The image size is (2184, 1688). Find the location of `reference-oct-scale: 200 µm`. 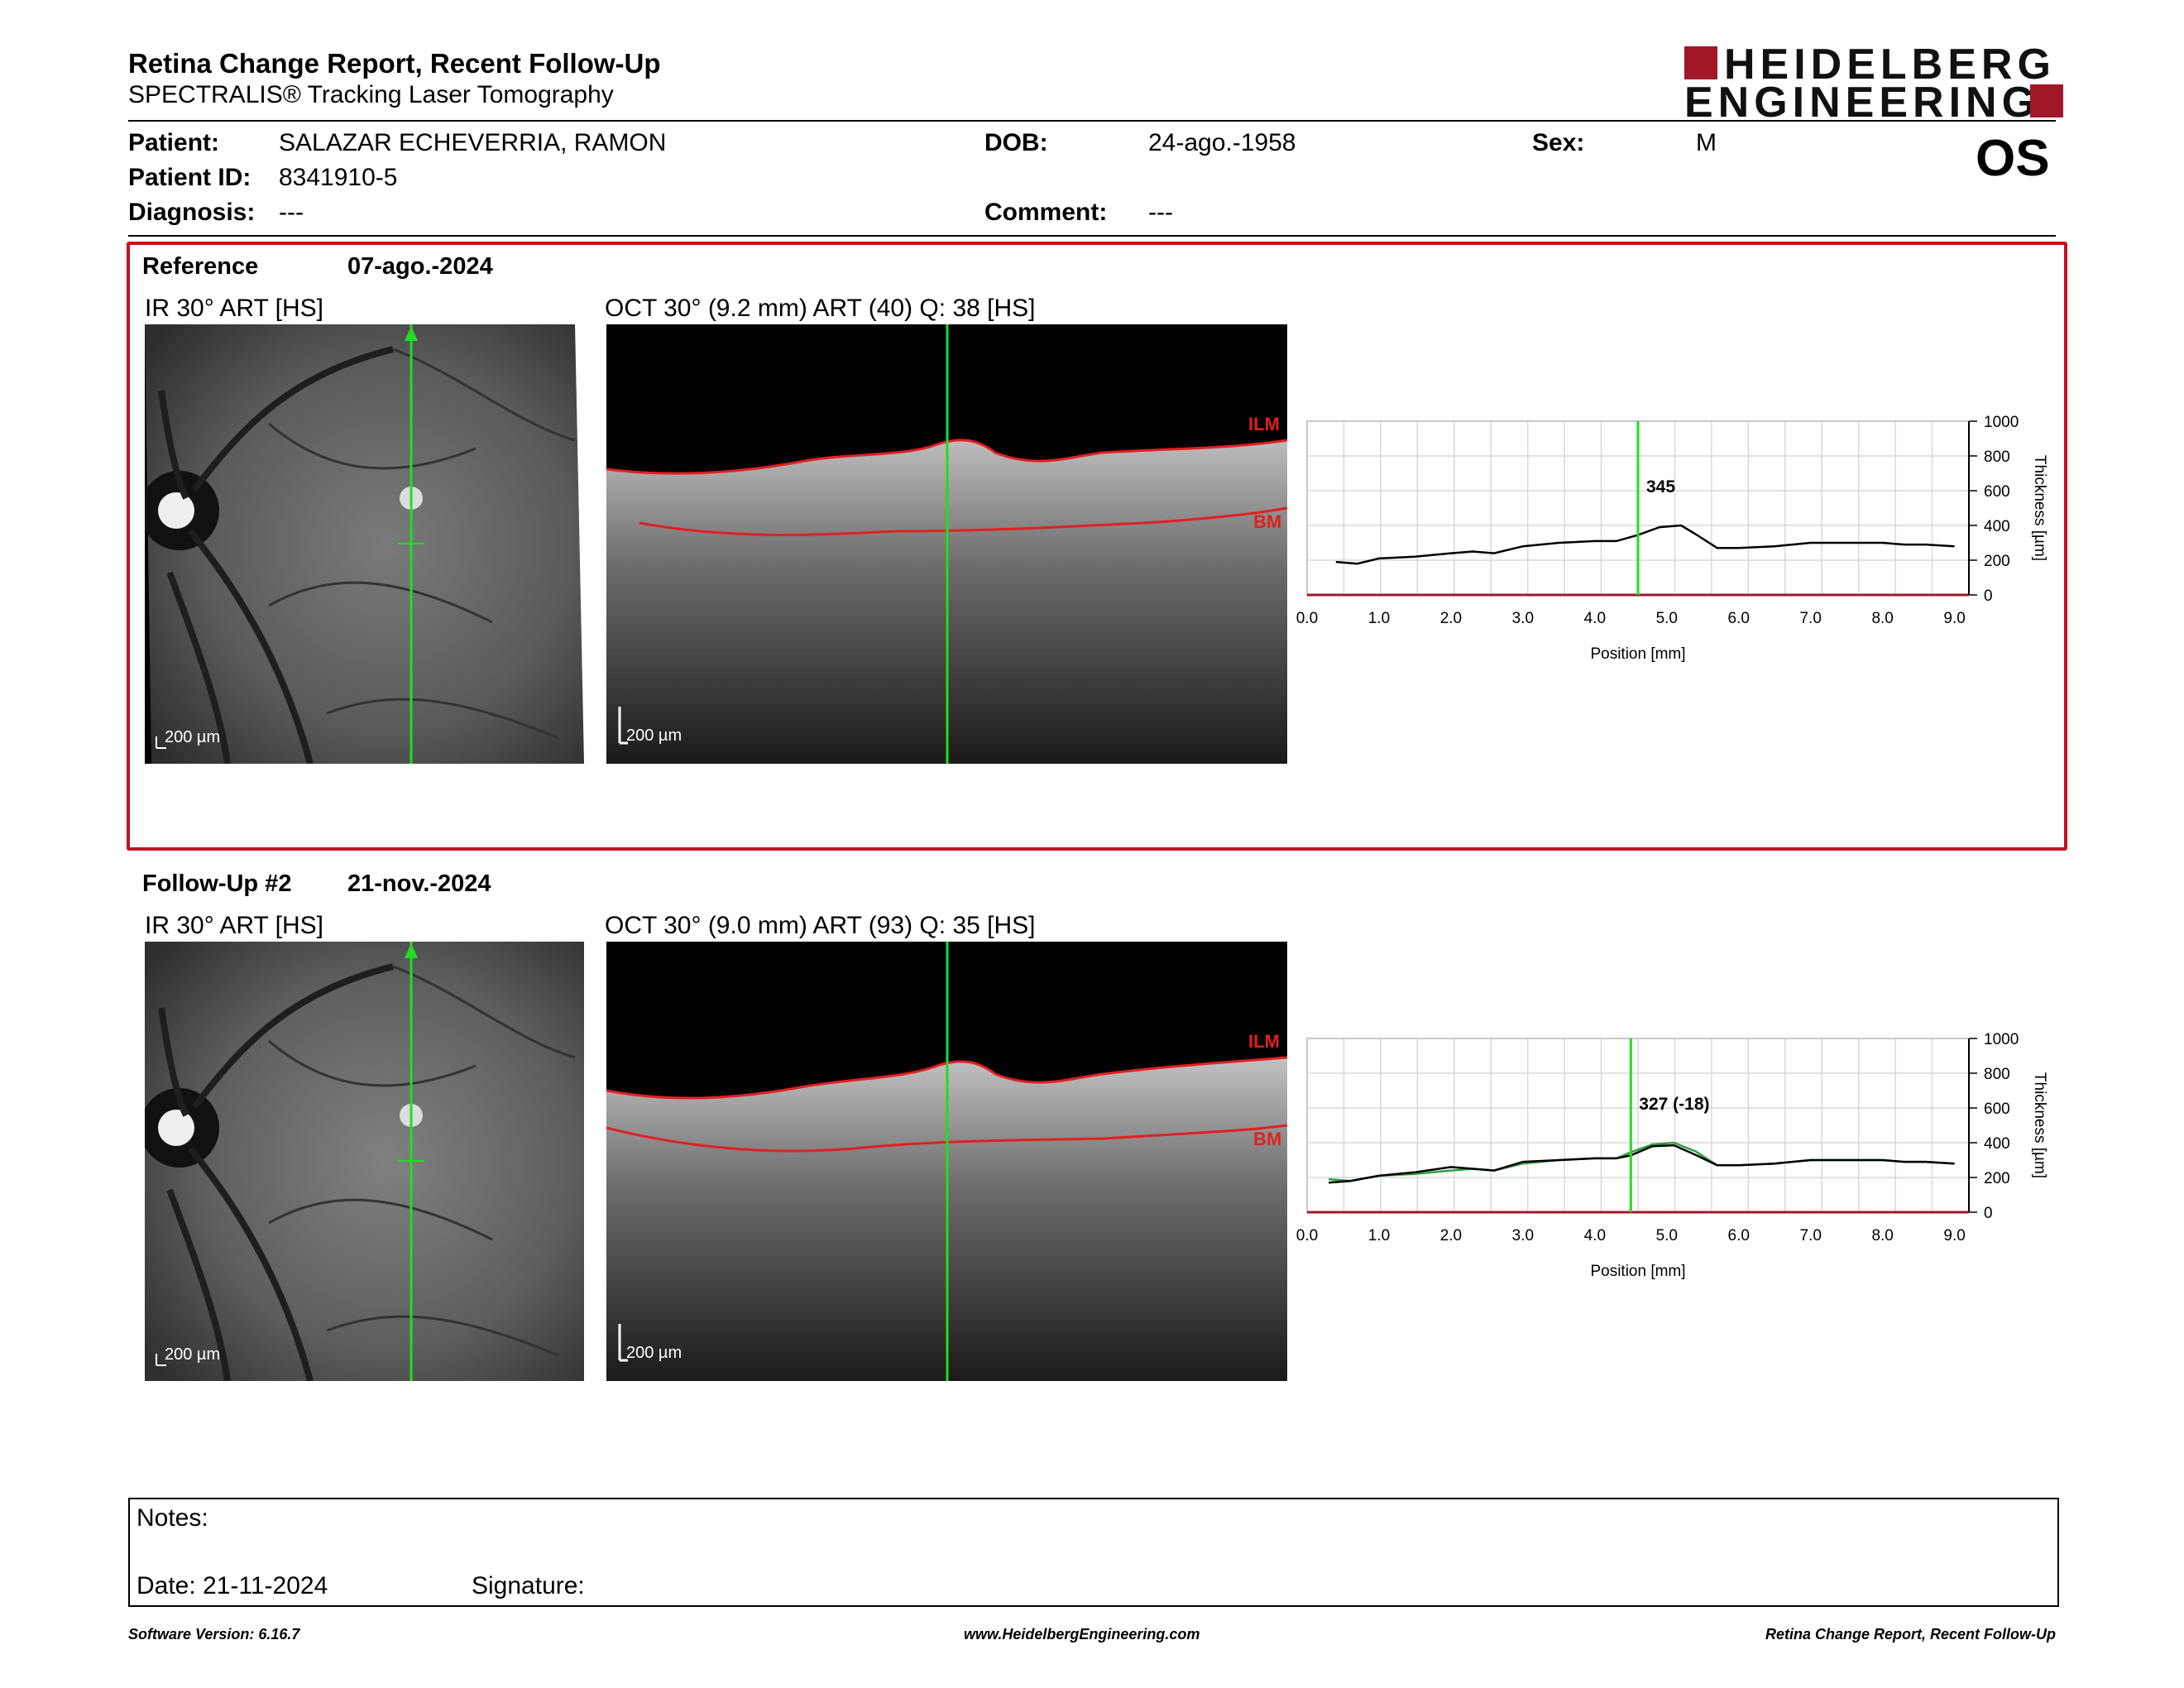

reference-oct-scale: 200 µm is located at coordinates (654, 736).